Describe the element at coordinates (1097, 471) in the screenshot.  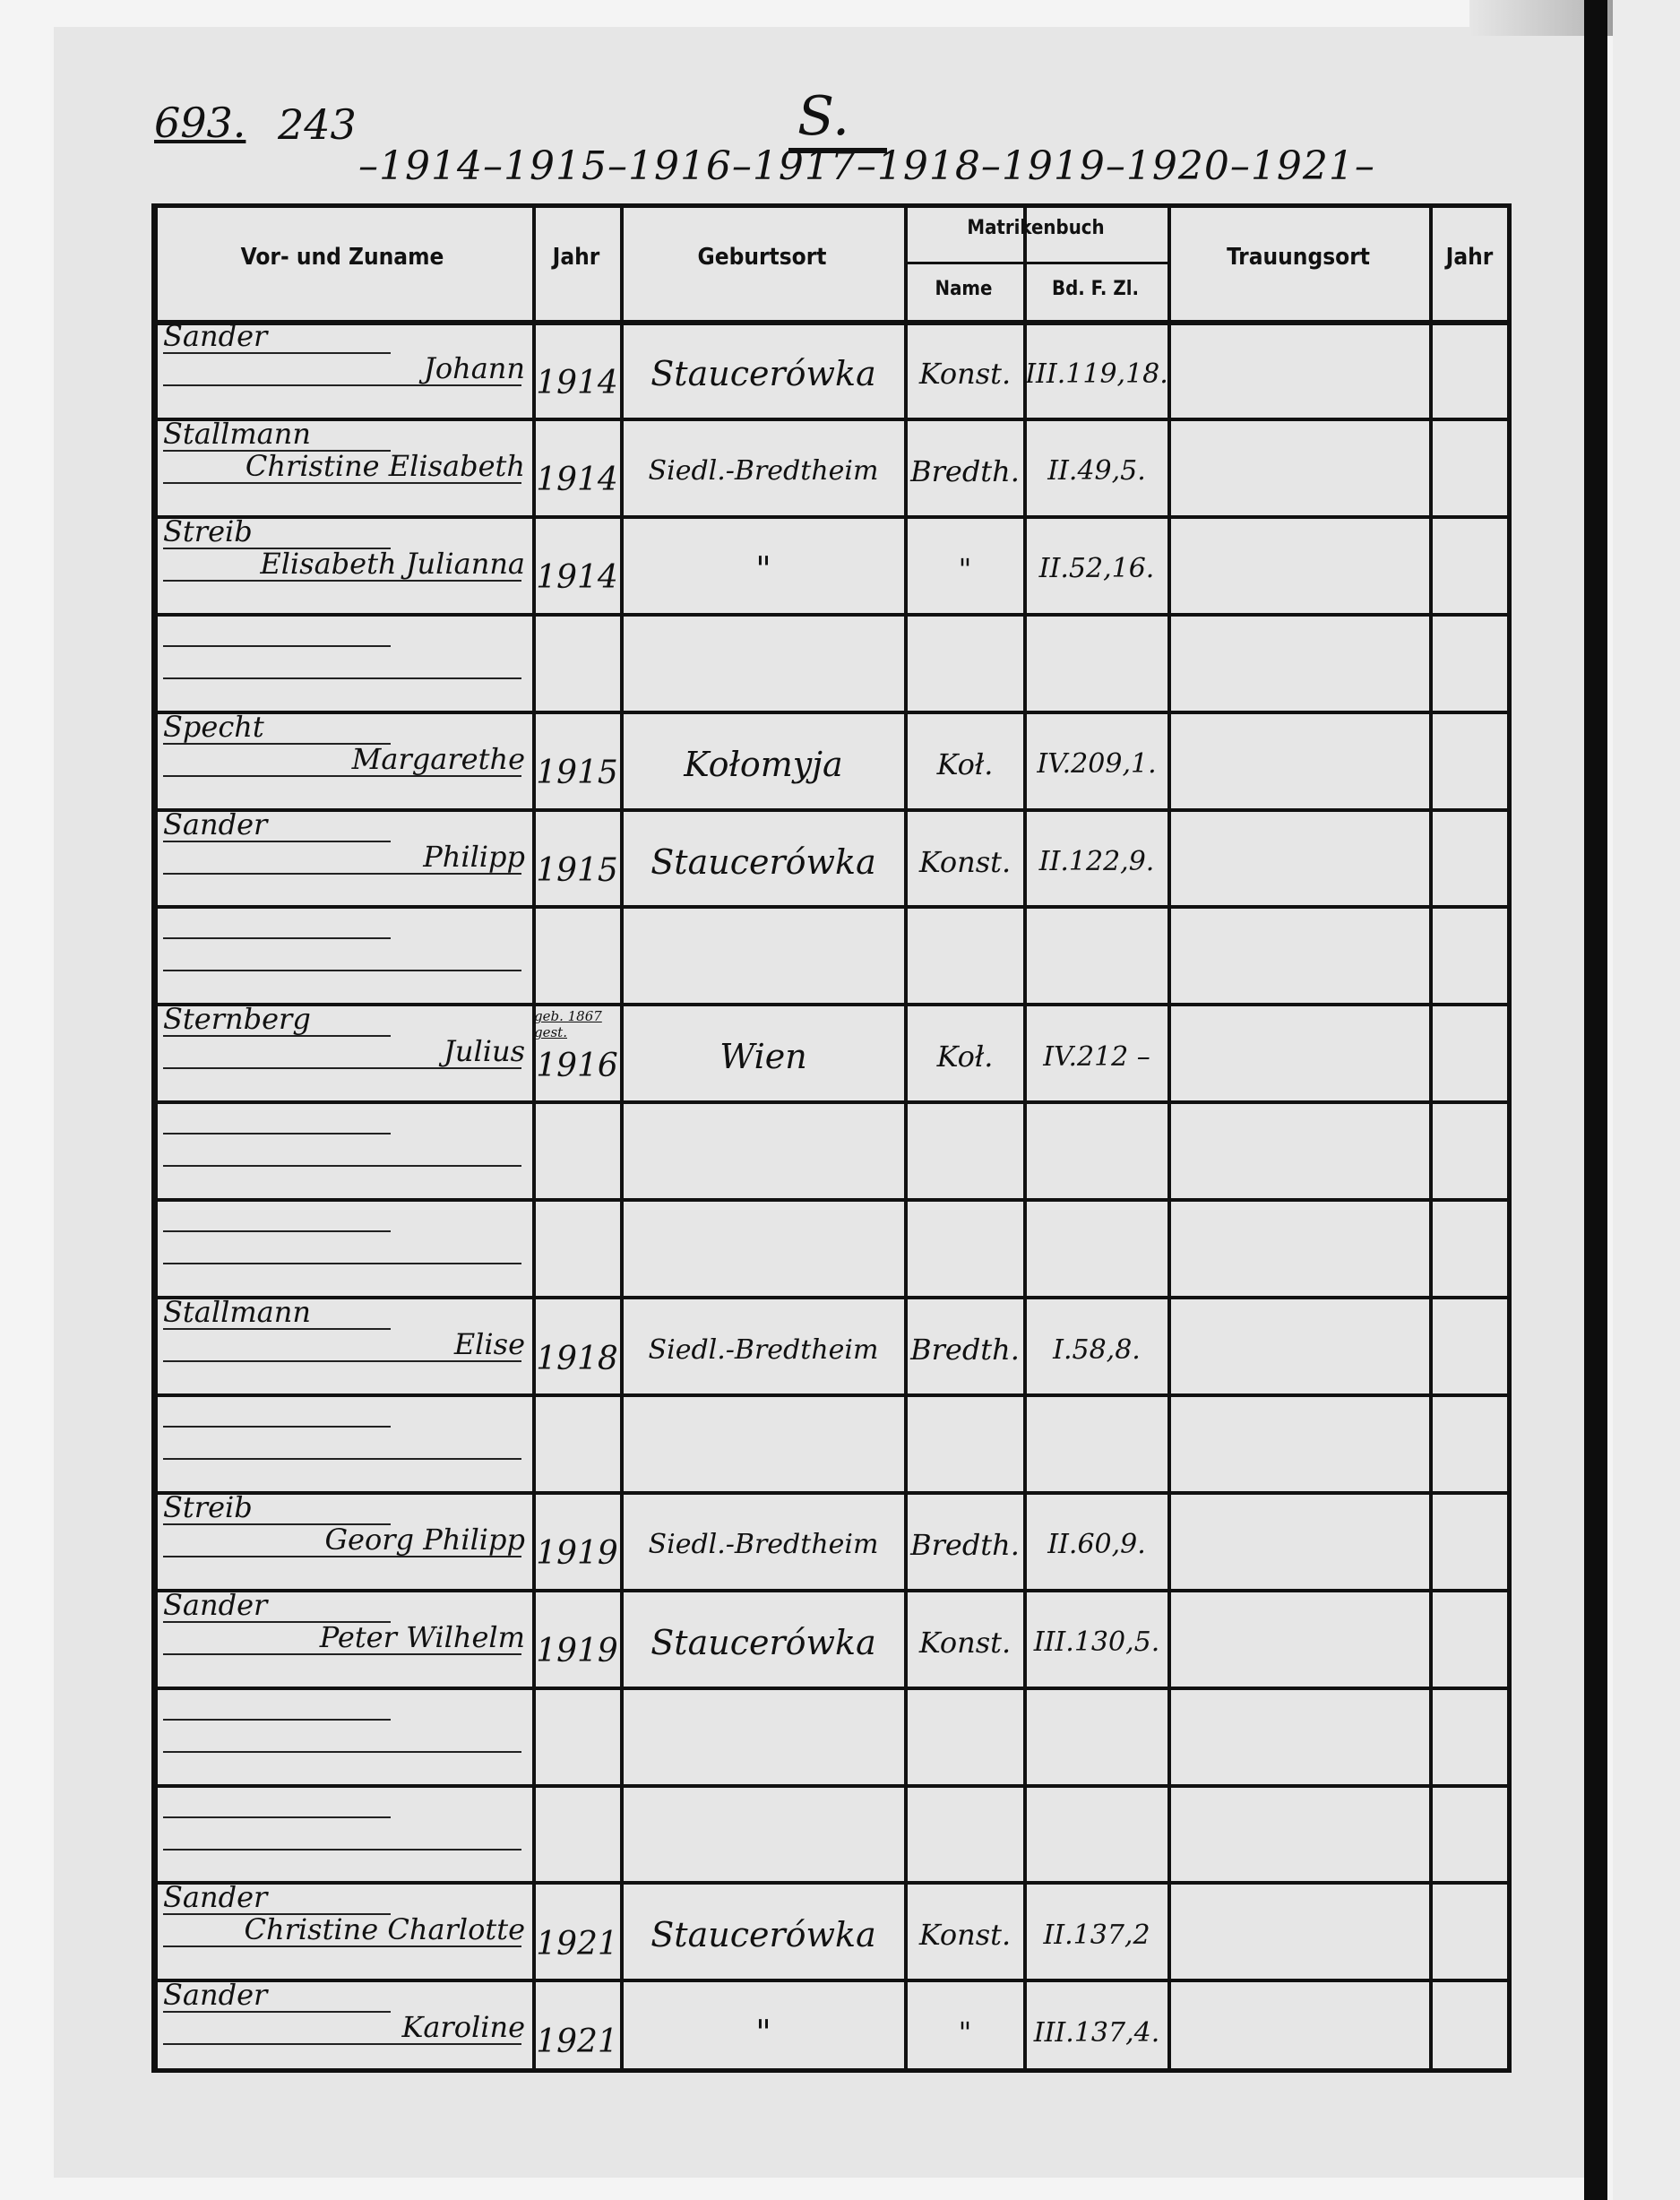
I see `register-ref: II.49,5.` at that location.